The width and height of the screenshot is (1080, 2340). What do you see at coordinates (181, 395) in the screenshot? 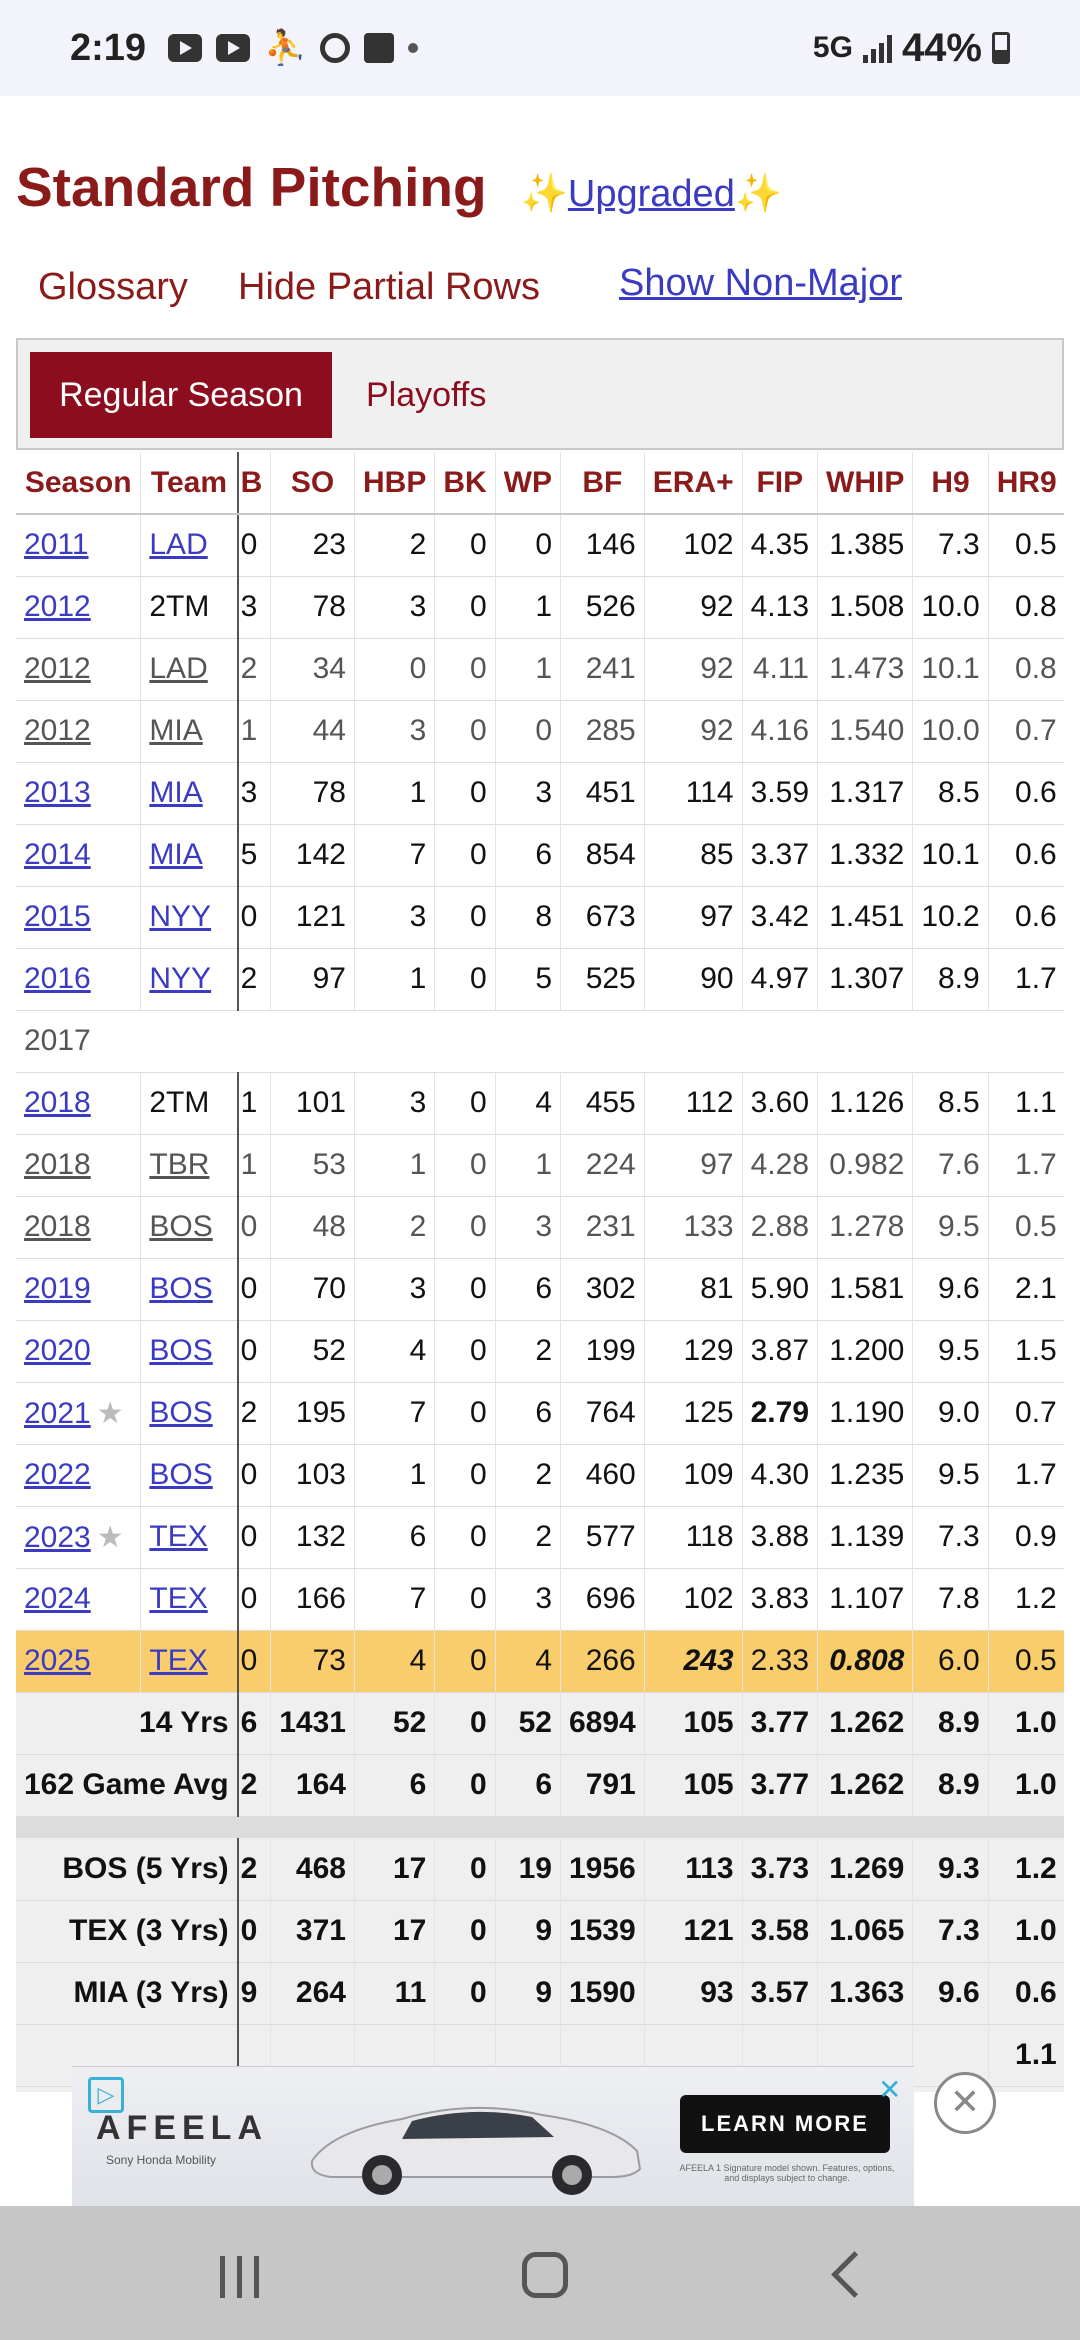
I see `tab-regular-season: Regular Season` at bounding box center [181, 395].